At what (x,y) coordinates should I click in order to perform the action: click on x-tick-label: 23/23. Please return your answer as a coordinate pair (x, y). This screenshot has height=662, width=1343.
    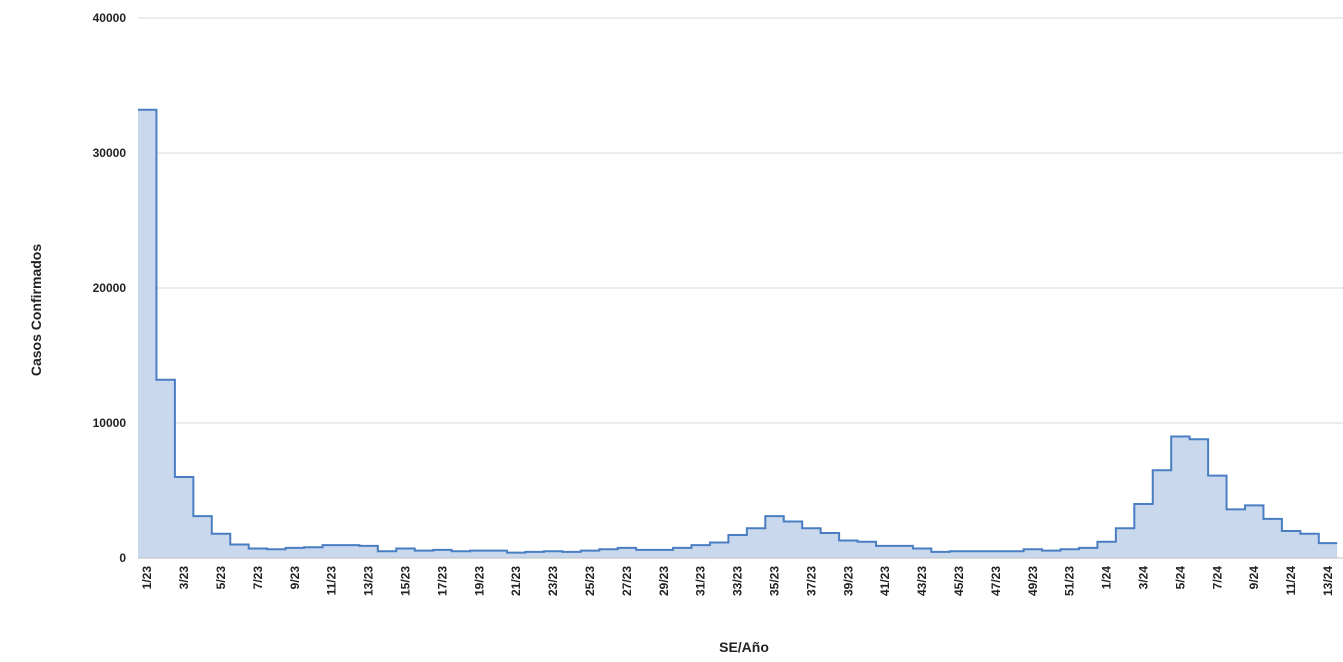
    Looking at the image, I should click on (553, 581).